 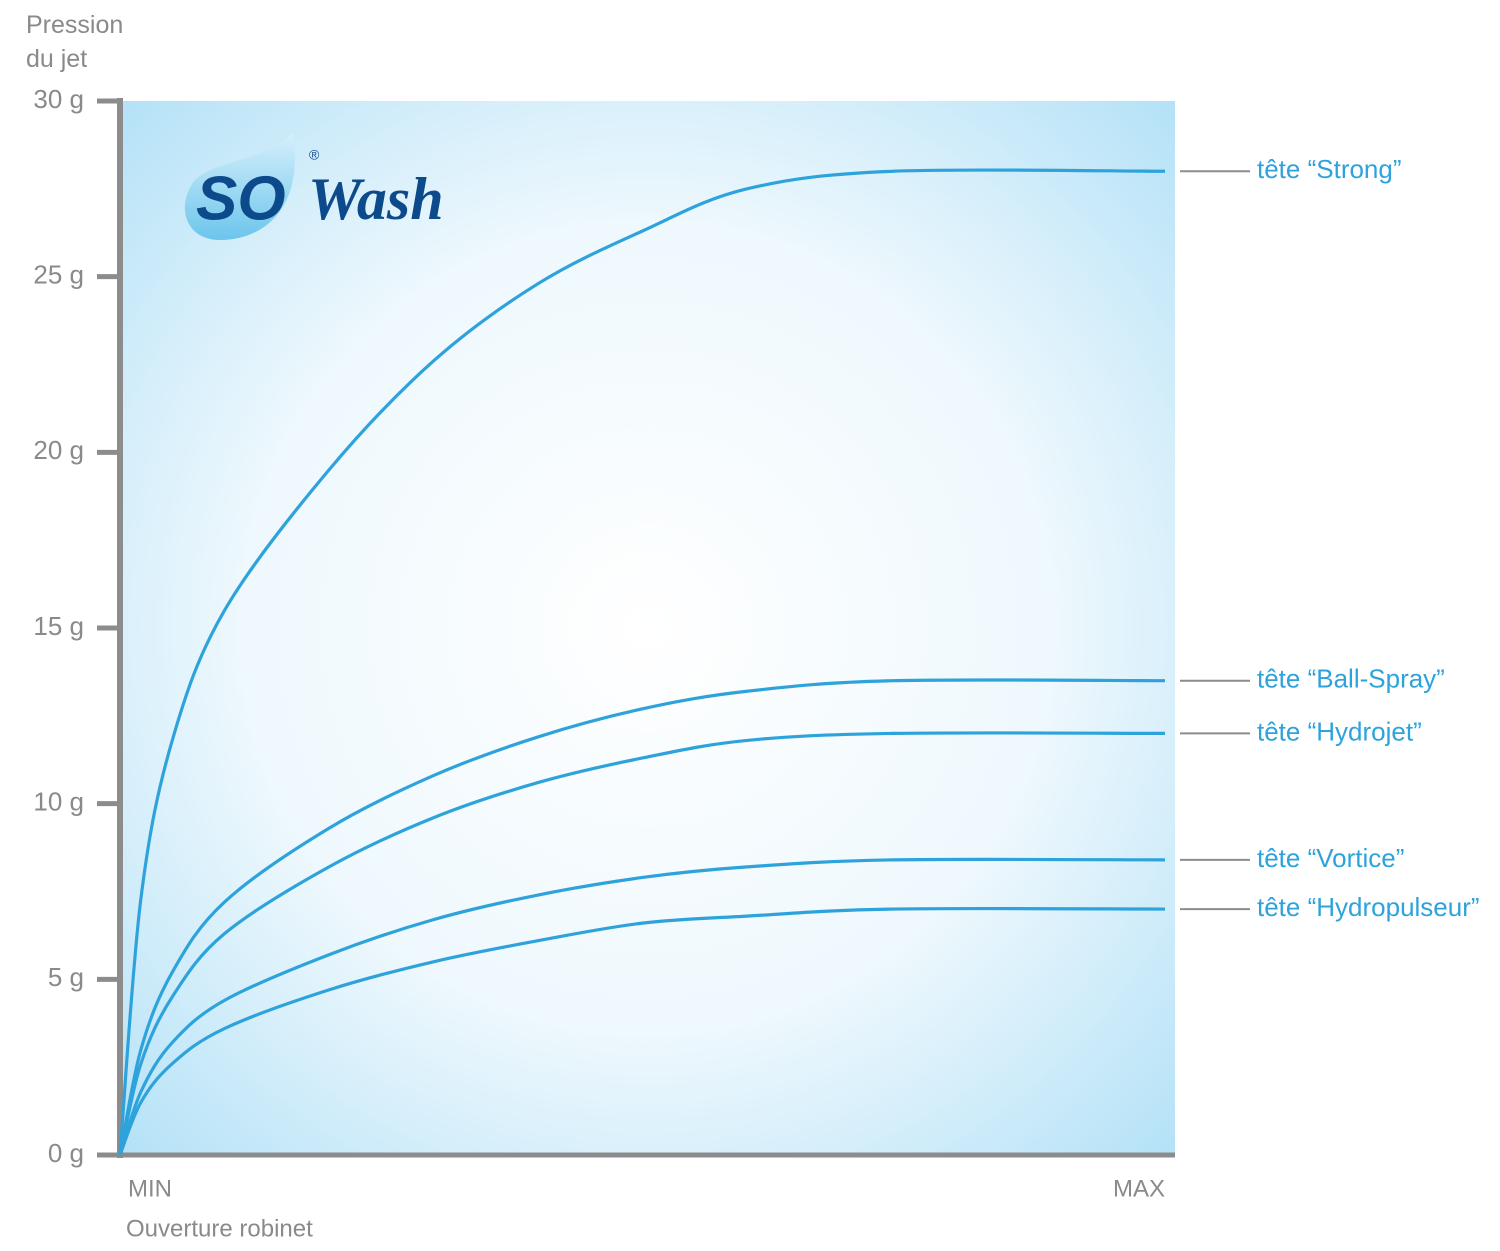 I want to click on x-tick-label: MAX, so click(x=1139, y=1188).